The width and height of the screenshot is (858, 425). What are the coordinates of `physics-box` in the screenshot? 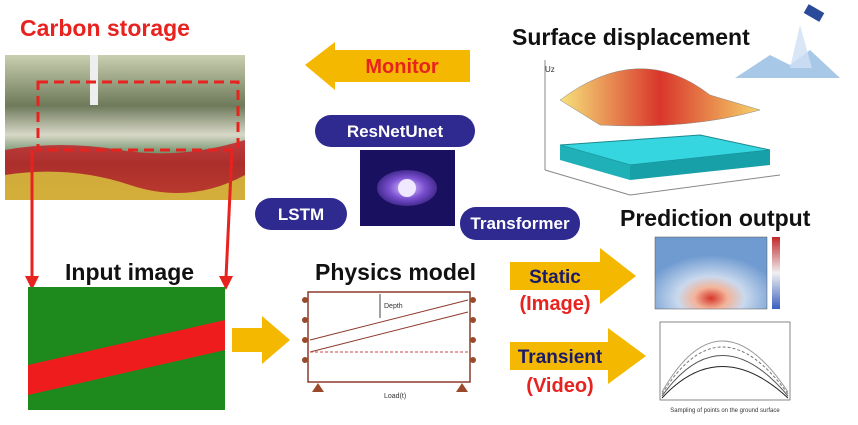 It's located at (389, 337).